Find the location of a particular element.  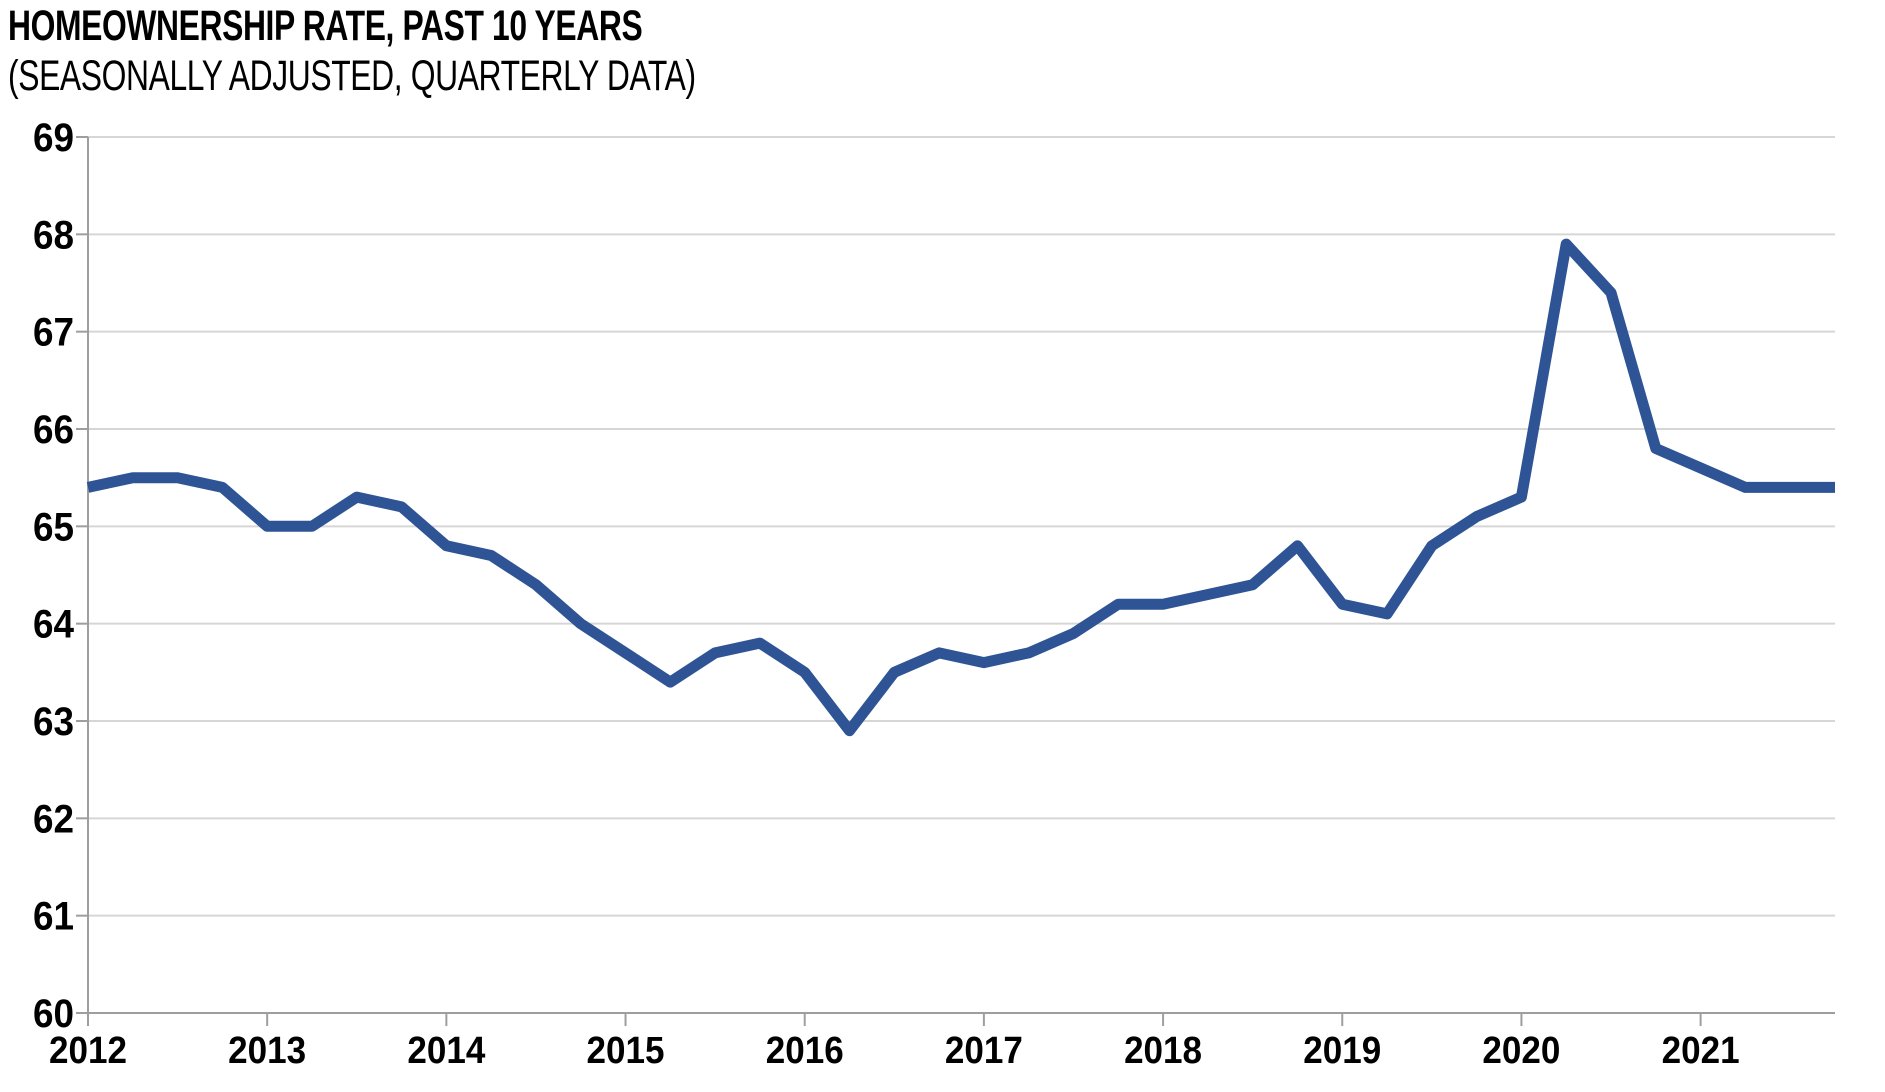

x-tick-label: 2021 is located at coordinates (1701, 1051).